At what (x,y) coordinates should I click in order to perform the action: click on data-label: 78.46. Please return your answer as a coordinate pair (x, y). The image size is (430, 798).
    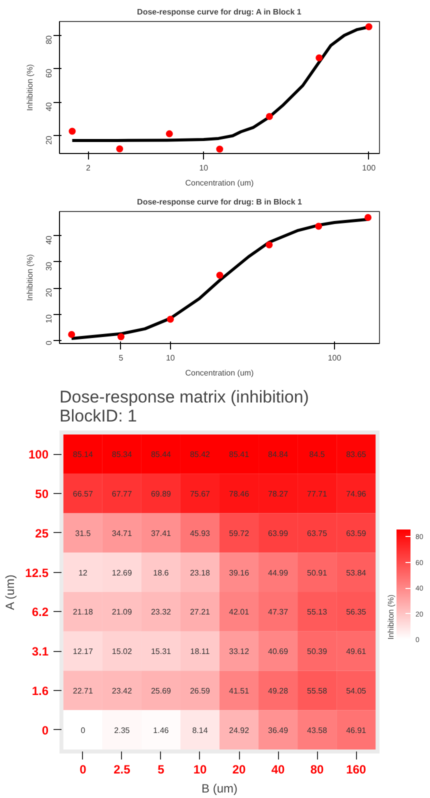
    Looking at the image, I should click on (239, 494).